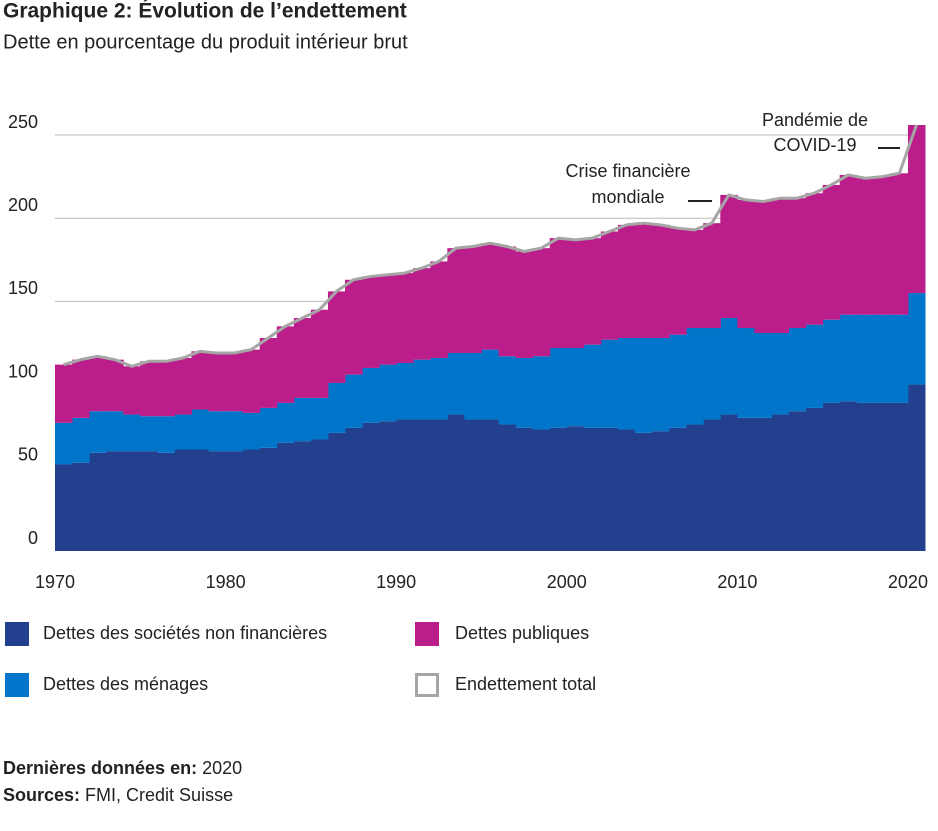 The height and width of the screenshot is (831, 938). I want to click on annotation: mondiale, so click(627, 197).